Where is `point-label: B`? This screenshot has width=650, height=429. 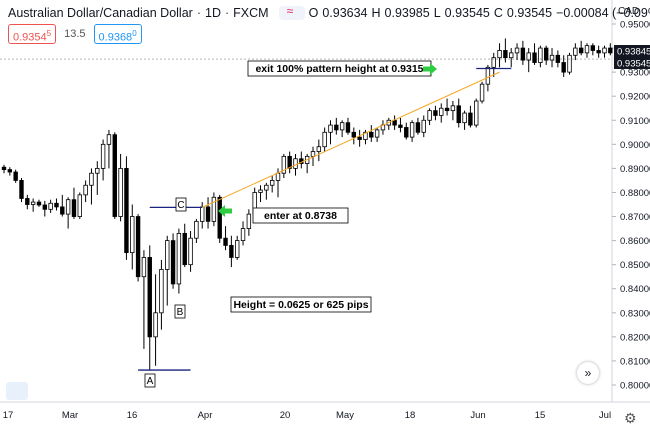 point-label: B is located at coordinates (180, 312).